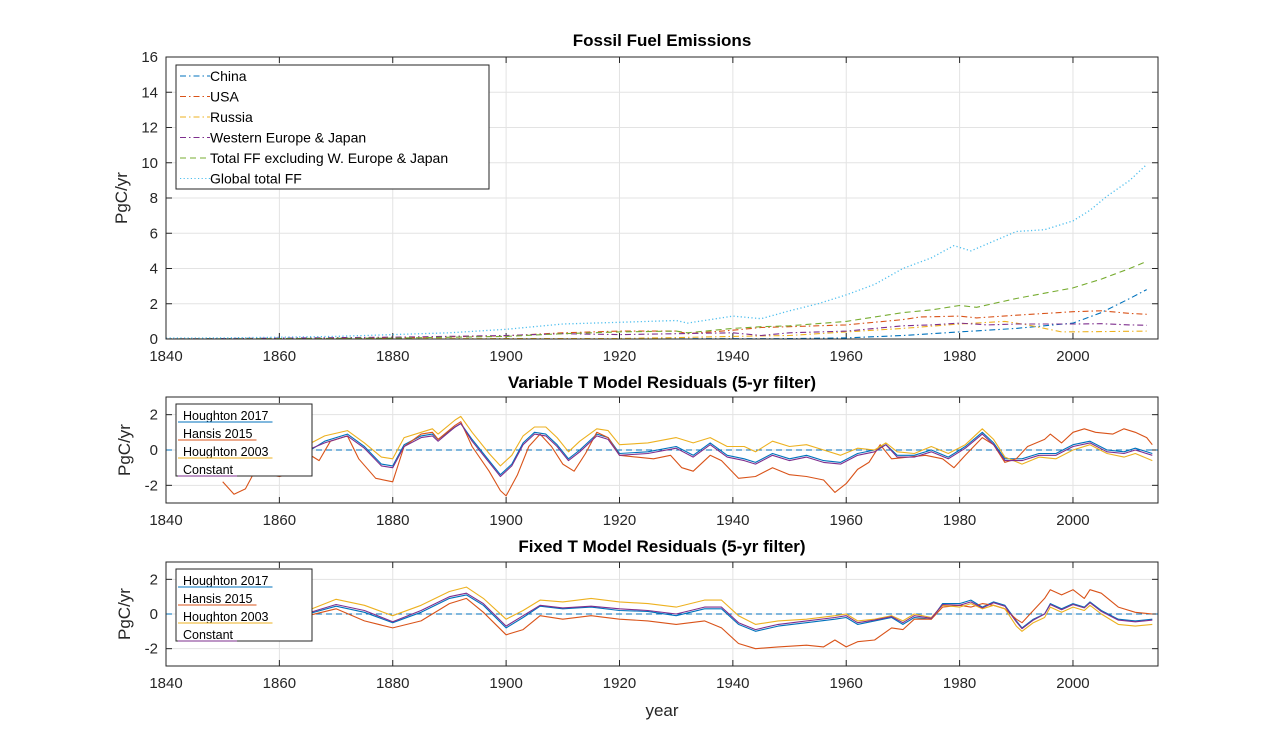 This screenshot has width=1280, height=749. Describe the element at coordinates (149, 163) in the screenshot. I see `y-tick-label: 10` at that location.